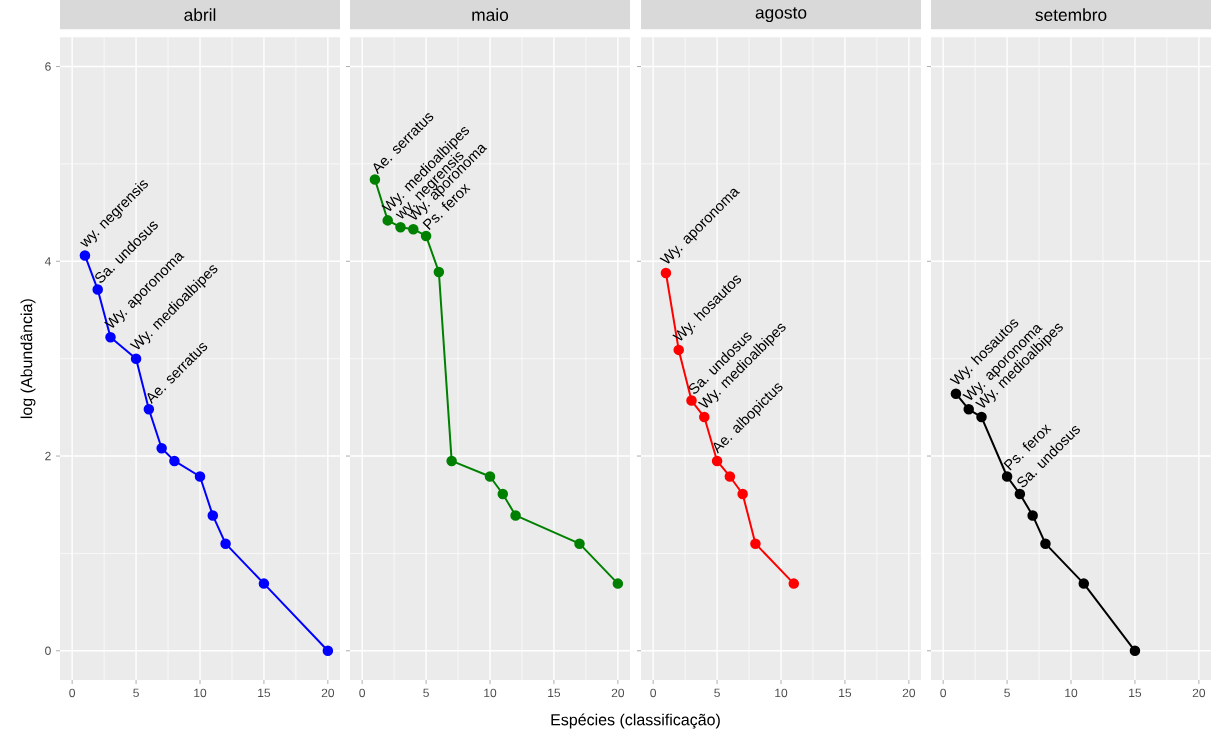 This screenshot has height=736, width=1216. What do you see at coordinates (47, 261) in the screenshot?
I see `y-tick-label: 4` at bounding box center [47, 261].